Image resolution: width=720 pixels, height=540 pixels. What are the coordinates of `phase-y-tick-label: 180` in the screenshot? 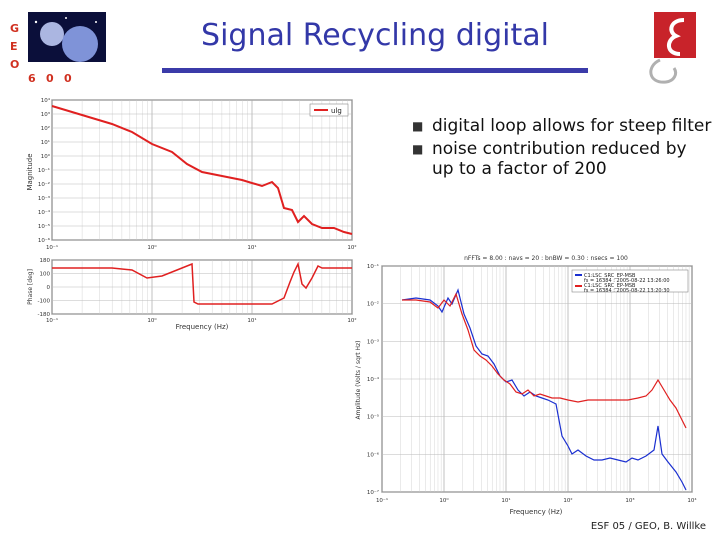 It's located at (45, 261).